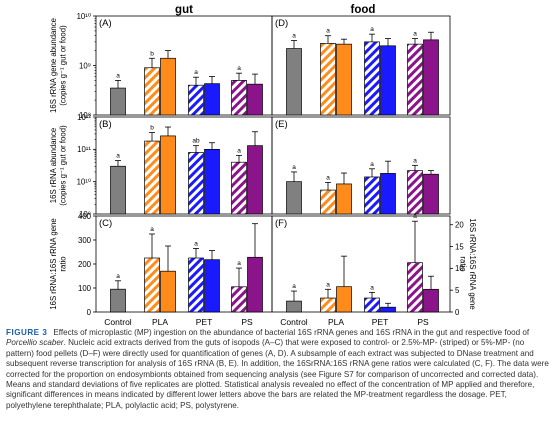 Image resolution: width=554 pixels, height=430 pixels. Describe the element at coordinates (84, 16) in the screenshot. I see `y-tick-label: 10¹⁰` at that location.